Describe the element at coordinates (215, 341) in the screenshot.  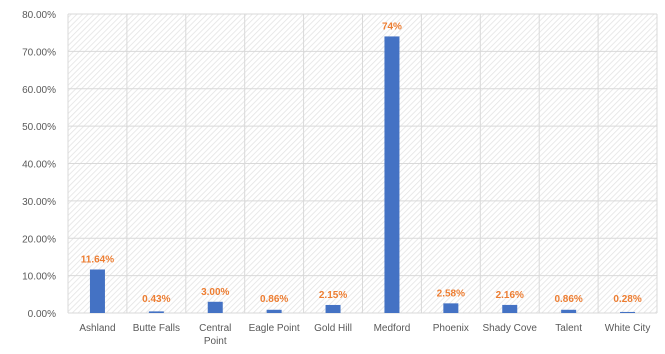
I see `x-tick-label-line: Point` at that location.